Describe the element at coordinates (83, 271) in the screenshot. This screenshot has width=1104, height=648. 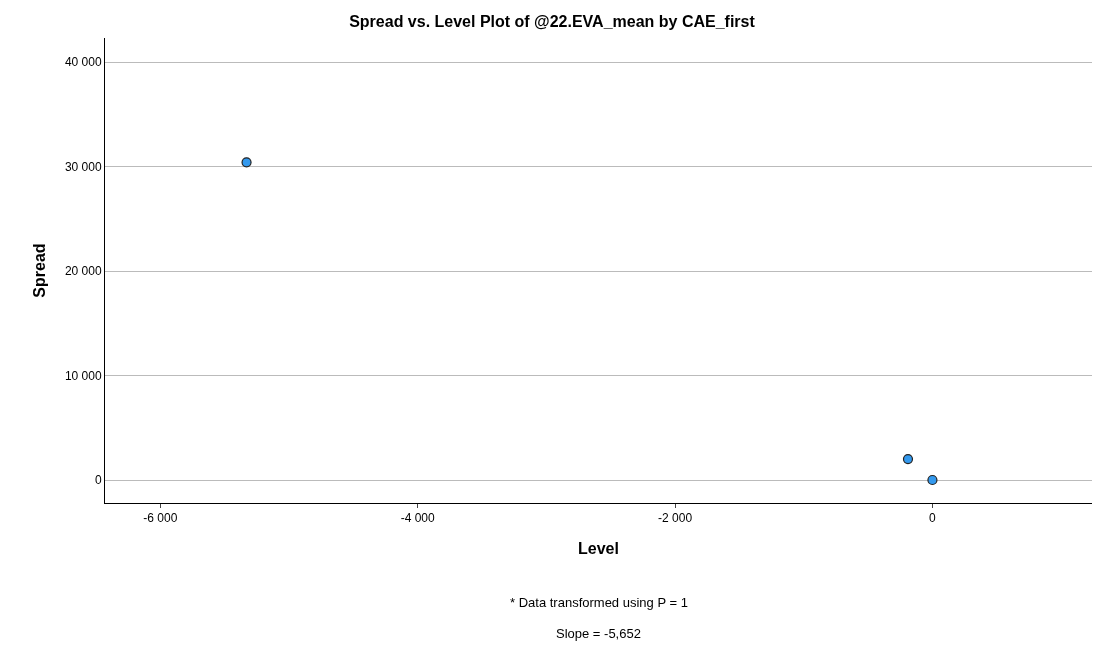
I see `y-tick-label: 20 000` at that location.